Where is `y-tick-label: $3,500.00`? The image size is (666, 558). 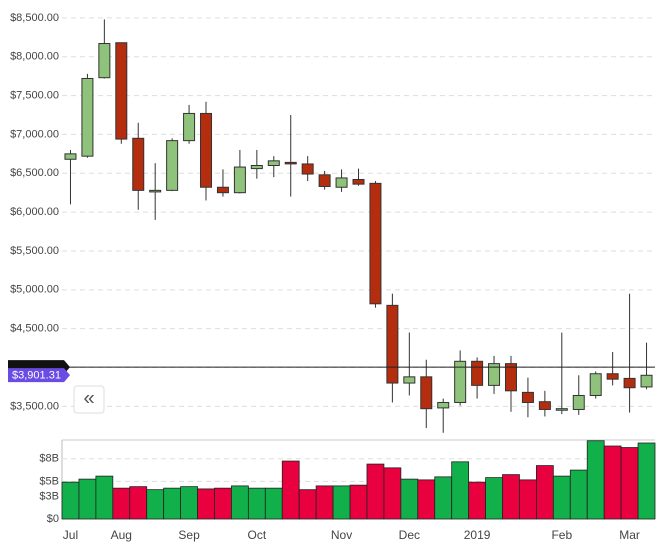
y-tick-label: $3,500.00 is located at coordinates (34, 406).